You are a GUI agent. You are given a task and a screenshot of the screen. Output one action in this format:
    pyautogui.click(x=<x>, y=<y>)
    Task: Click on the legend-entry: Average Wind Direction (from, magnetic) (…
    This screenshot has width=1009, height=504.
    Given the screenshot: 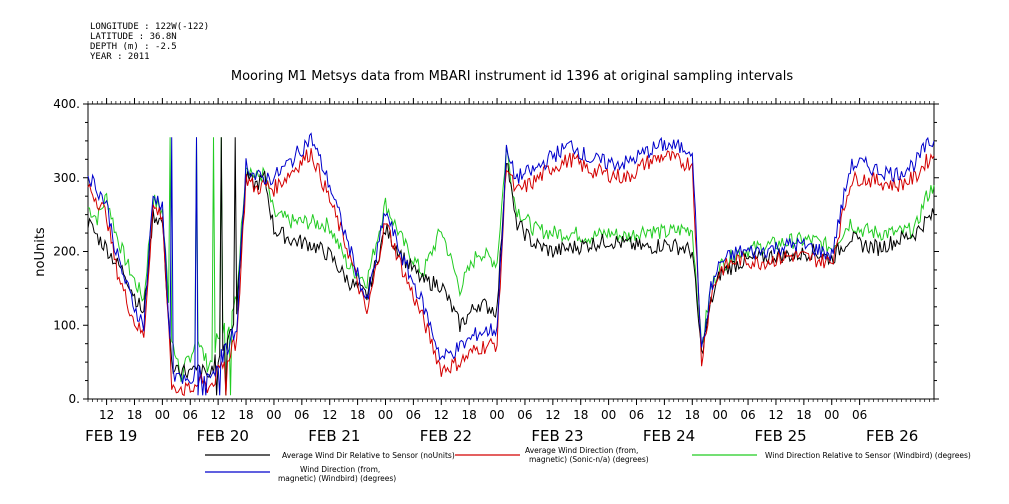 What is the action you would take?
    pyautogui.click(x=587, y=455)
    